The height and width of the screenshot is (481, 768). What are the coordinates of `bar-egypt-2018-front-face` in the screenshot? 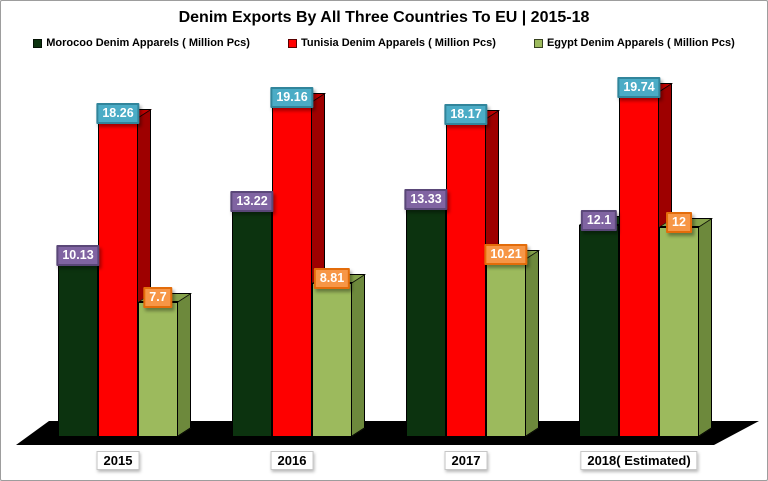 It's located at (679, 332).